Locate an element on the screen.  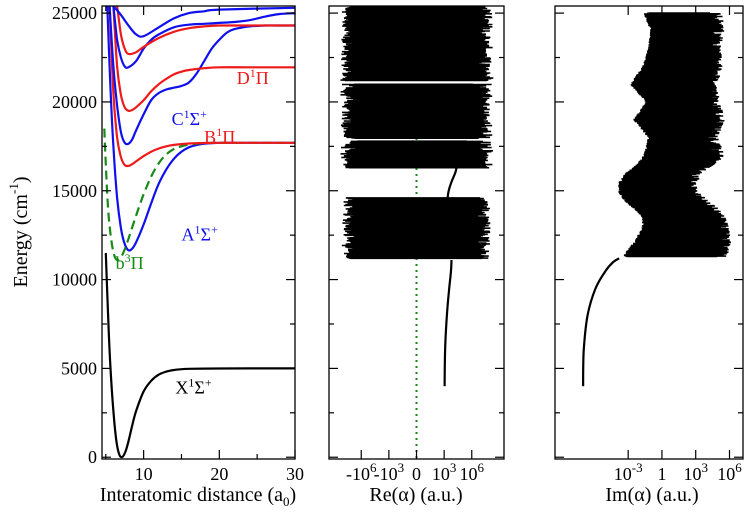
curve-A1 is located at coordinates (200, 129).